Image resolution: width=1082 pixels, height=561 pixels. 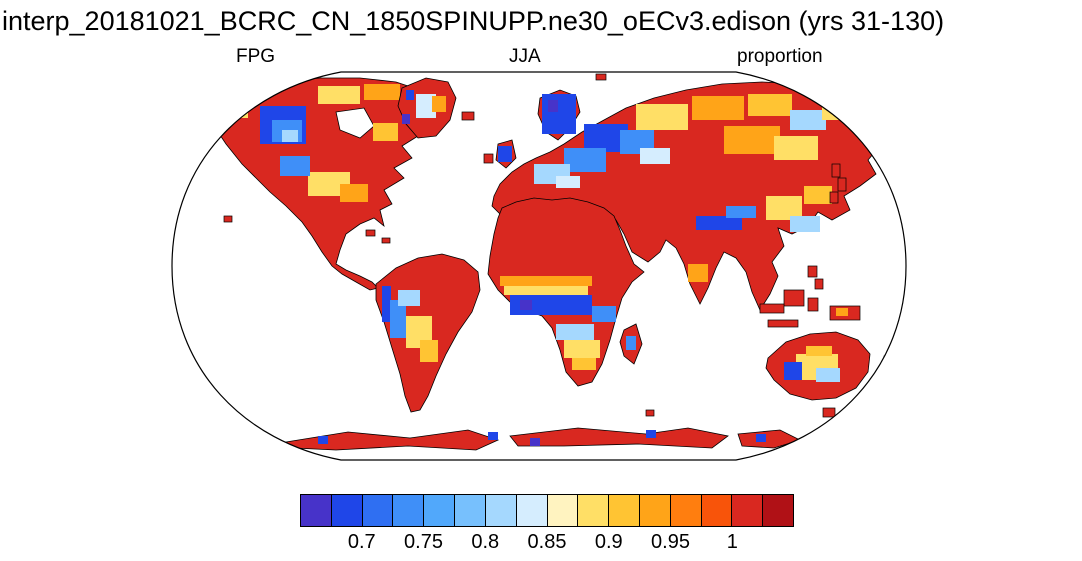 What do you see at coordinates (488, 158) in the screenshot?
I see `ireland` at bounding box center [488, 158].